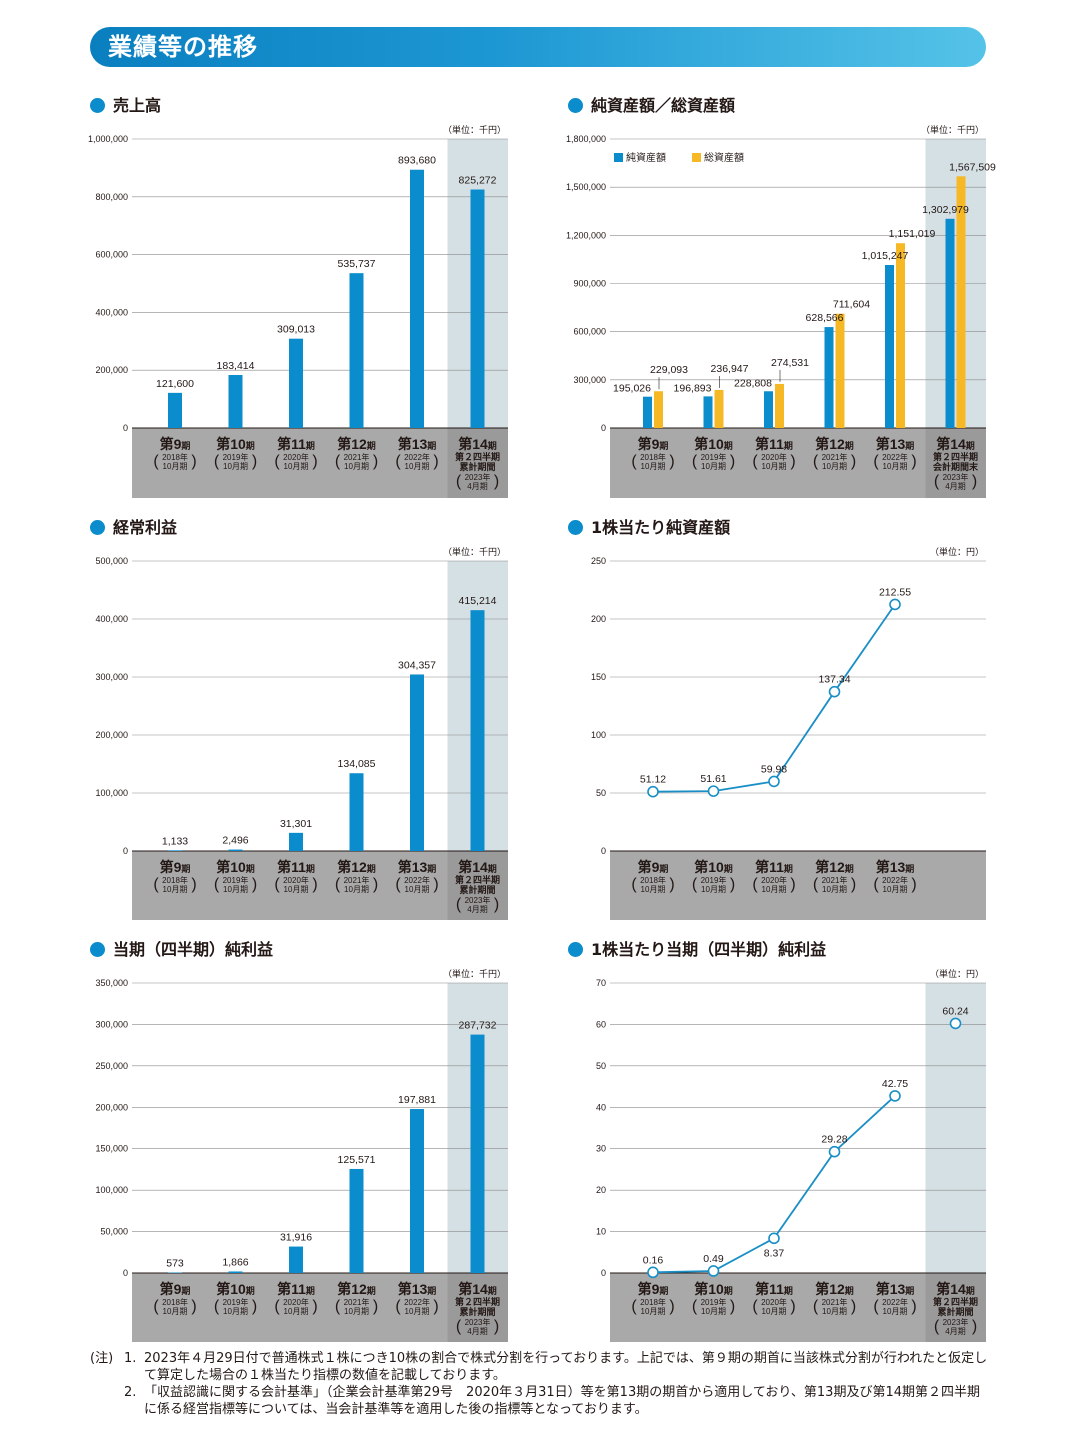  I want to click on period-sub-label: 4月期, so click(955, 1331).